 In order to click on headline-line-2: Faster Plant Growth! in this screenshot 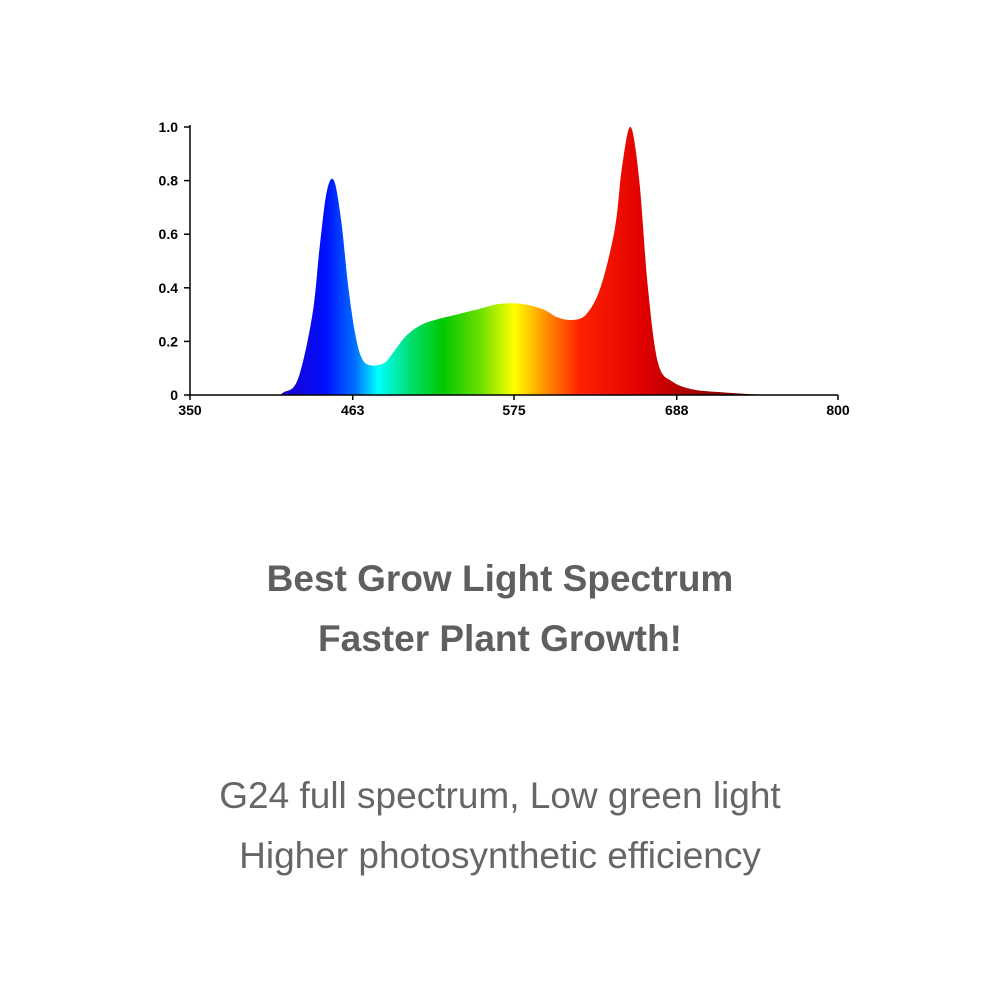, I will do `click(500, 638)`.